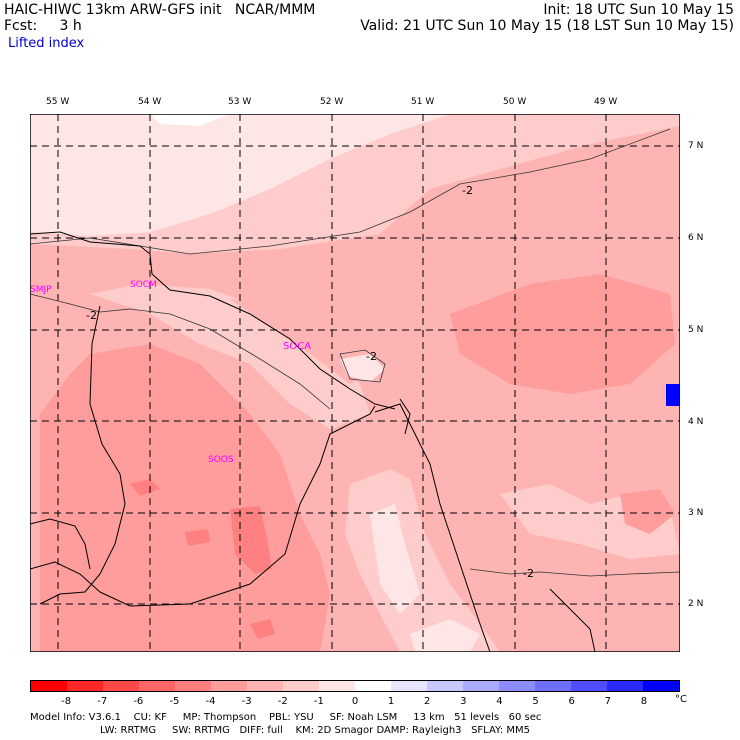 The image size is (740, 740). I want to click on colorbar-tick-label: 7, so click(607, 701).